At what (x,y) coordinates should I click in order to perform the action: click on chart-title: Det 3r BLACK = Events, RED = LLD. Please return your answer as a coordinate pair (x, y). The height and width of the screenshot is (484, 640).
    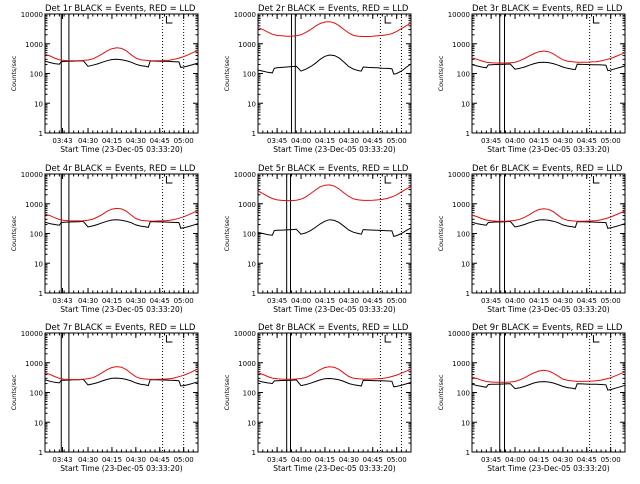
    Looking at the image, I should click on (547, 9).